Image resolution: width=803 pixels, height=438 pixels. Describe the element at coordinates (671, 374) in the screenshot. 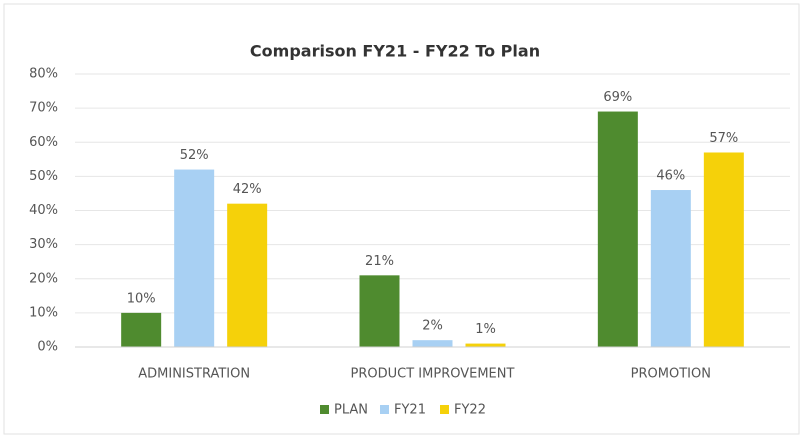

I see `x-tick-label: PROMOTION` at that location.